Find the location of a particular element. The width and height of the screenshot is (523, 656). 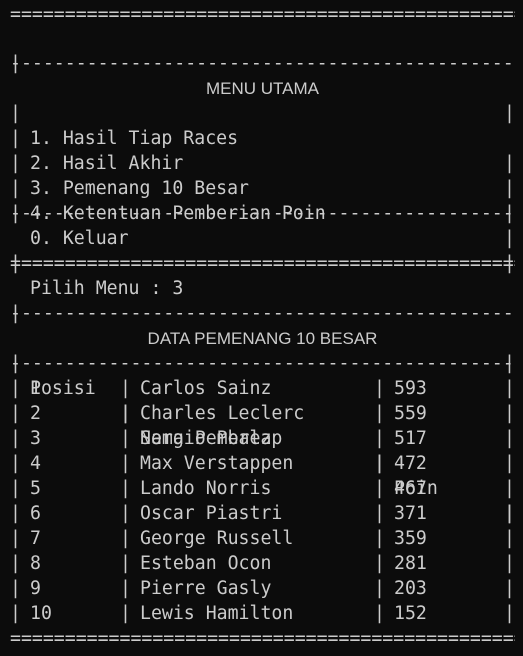

cell-posisi: 2 is located at coordinates (35, 413).